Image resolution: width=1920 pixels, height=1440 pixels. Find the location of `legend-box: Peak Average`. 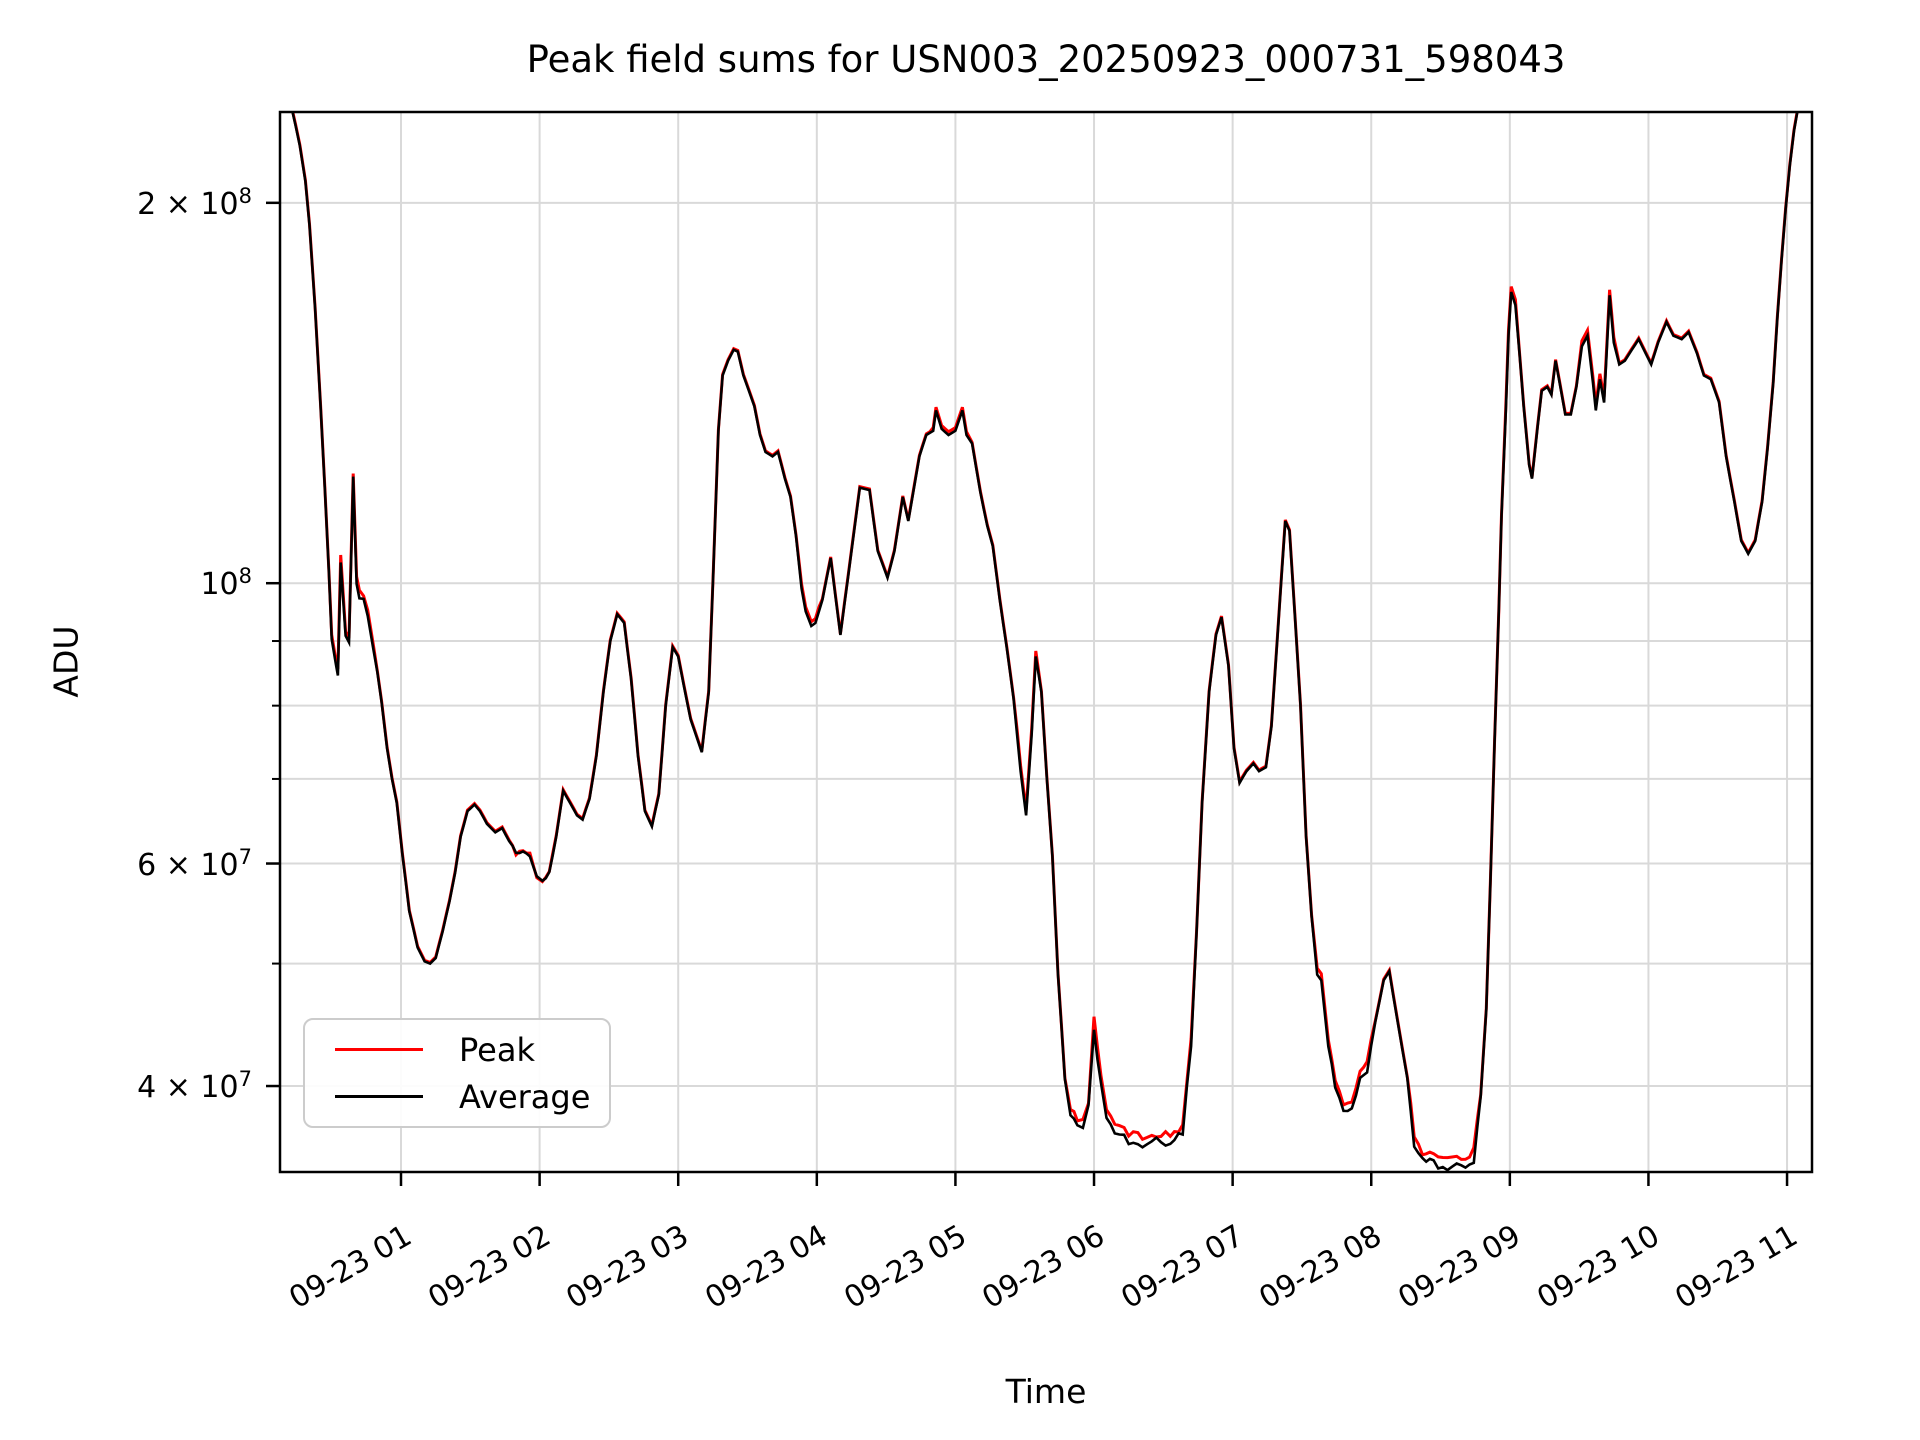

legend-box: Peak Average is located at coordinates (457, 1073).